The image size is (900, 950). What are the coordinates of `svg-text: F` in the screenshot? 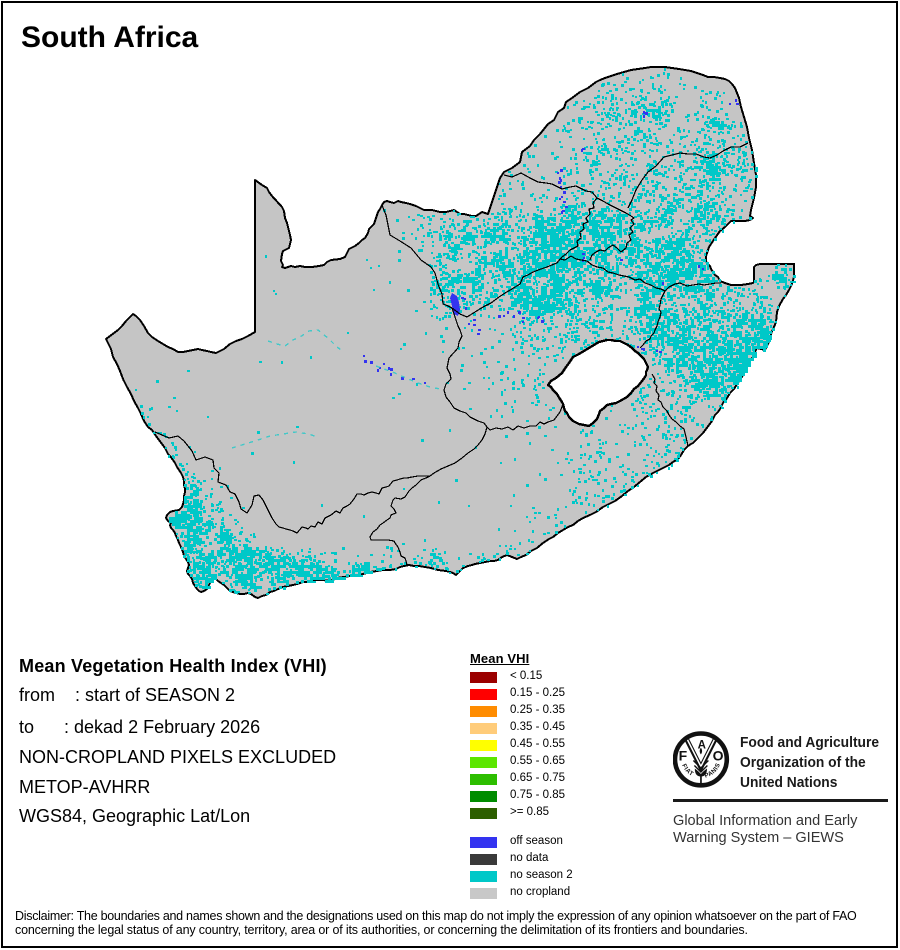 It's located at (683, 755).